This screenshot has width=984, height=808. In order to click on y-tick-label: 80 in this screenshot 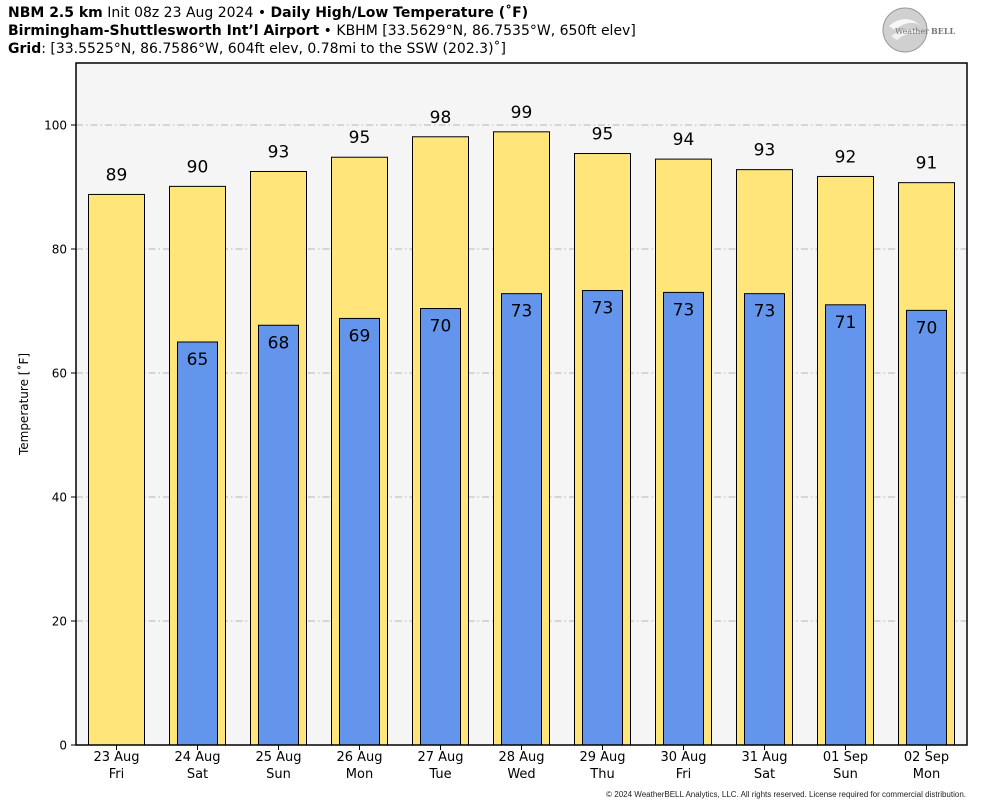, I will do `click(59, 250)`.